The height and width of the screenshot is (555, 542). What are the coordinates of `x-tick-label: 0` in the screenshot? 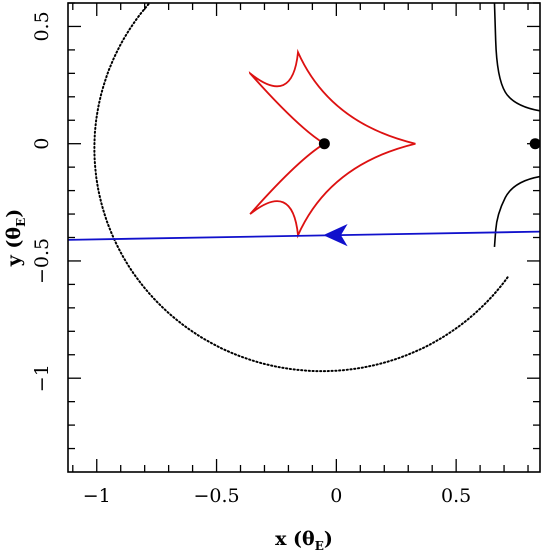 It's located at (336, 496).